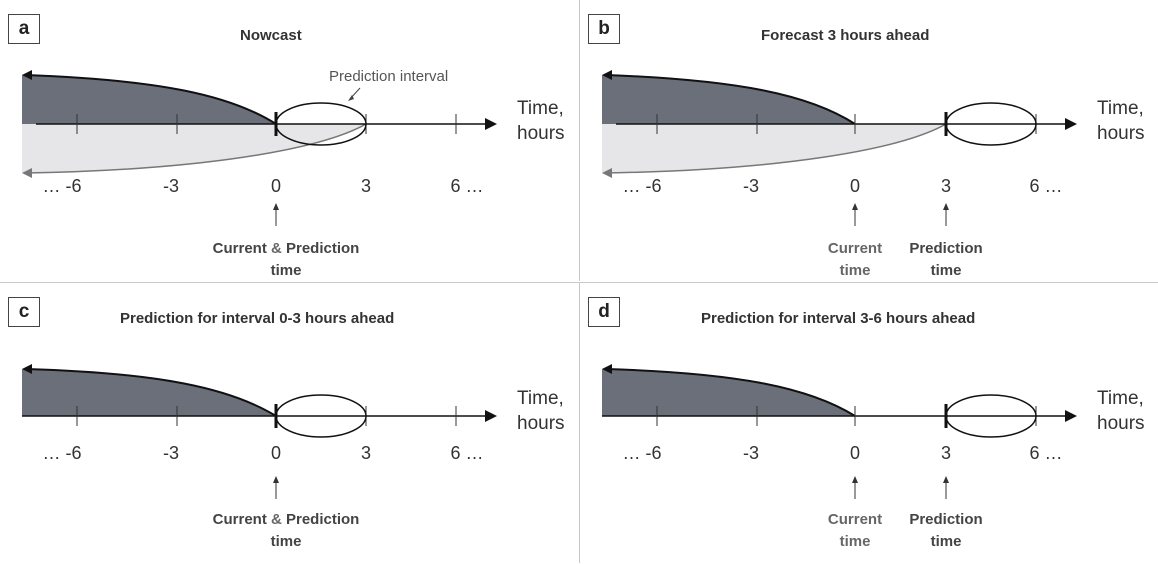 The width and height of the screenshot is (1158, 564). I want to click on panel-title: Nowcast, so click(271, 35).